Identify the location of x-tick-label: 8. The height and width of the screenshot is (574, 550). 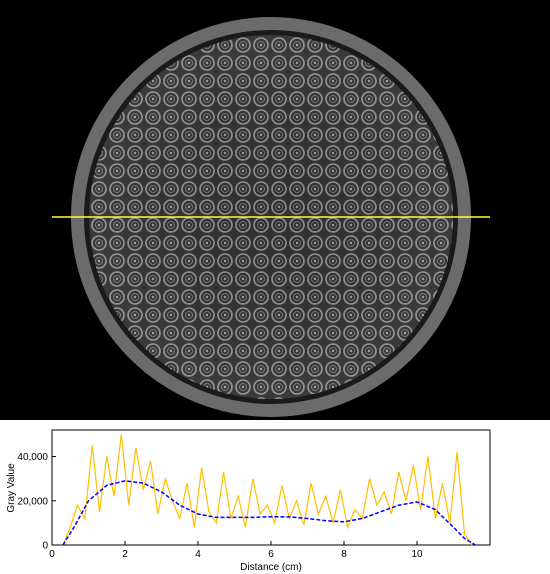
(344, 554).